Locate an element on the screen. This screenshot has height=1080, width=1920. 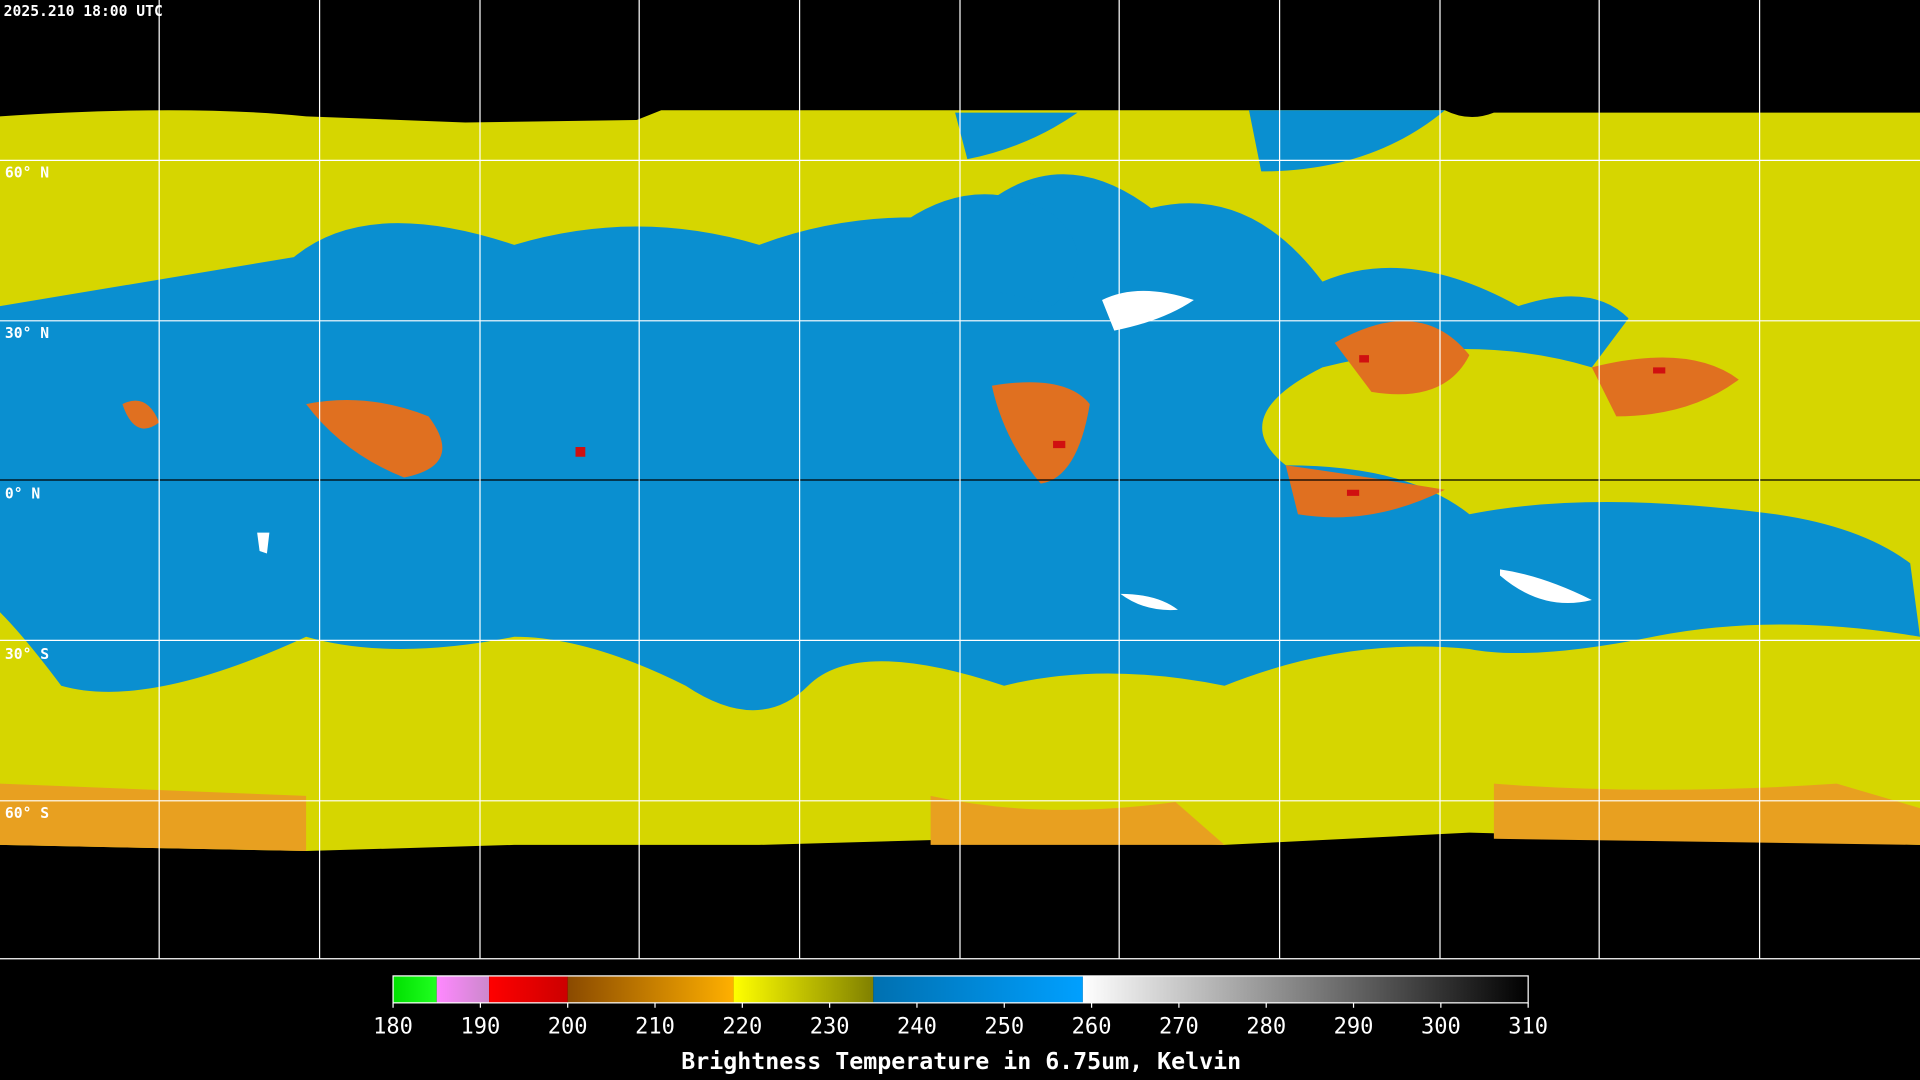
colorbar-tick-label: 270 is located at coordinates (1179, 1026).